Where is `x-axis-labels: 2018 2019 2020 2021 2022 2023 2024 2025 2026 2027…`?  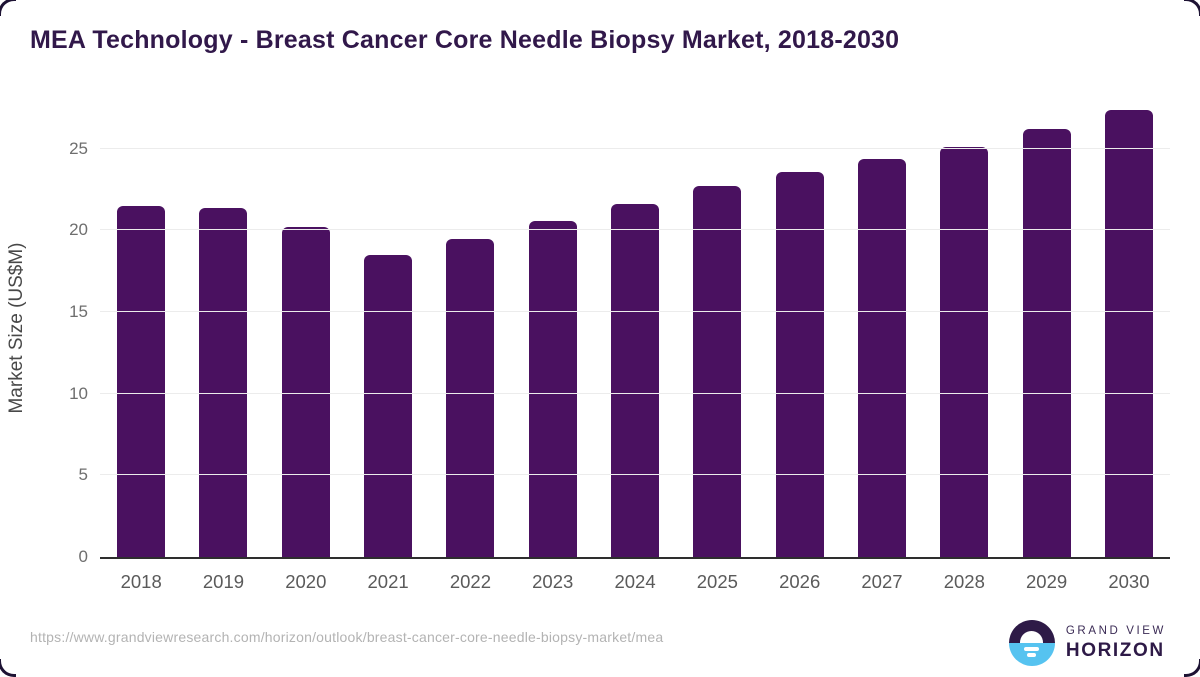
x-axis-labels: 2018 2019 2020 2021 2022 2023 2024 2025 2026 2027… is located at coordinates (635, 582).